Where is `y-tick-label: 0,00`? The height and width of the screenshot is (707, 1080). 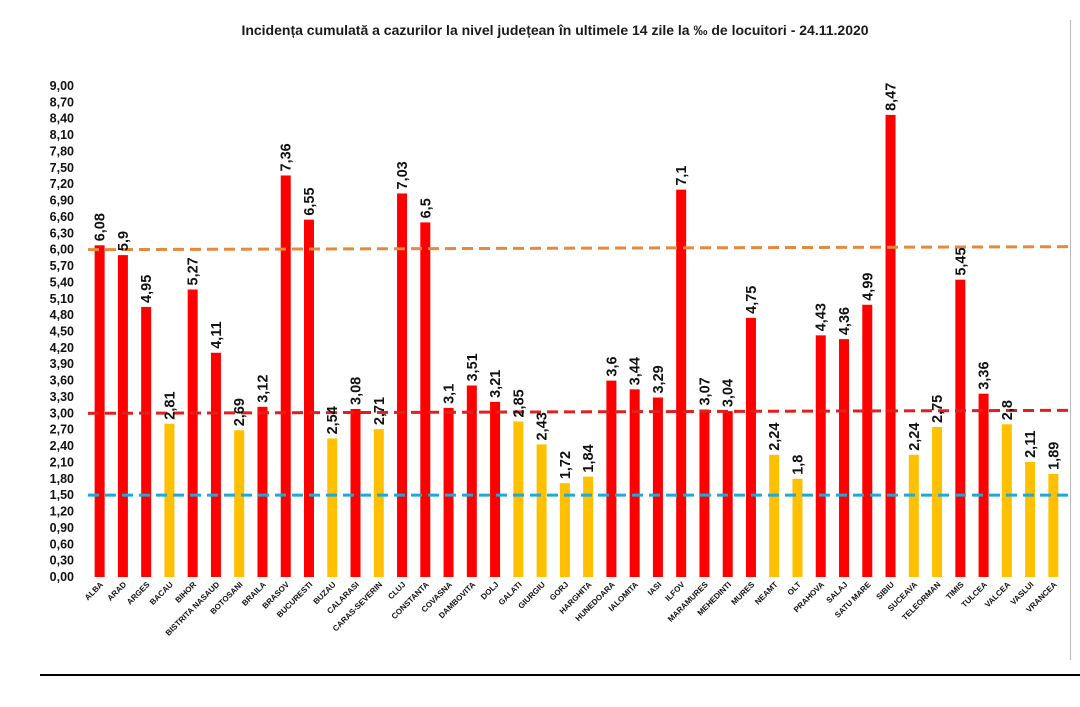
y-tick-label: 0,00 is located at coordinates (62, 577).